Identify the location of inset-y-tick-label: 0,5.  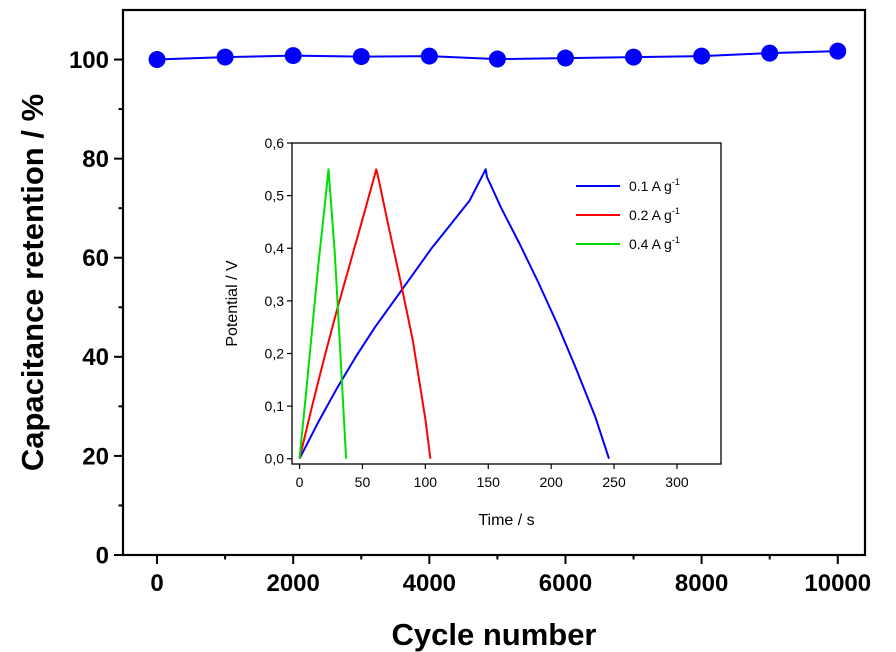
(275, 196).